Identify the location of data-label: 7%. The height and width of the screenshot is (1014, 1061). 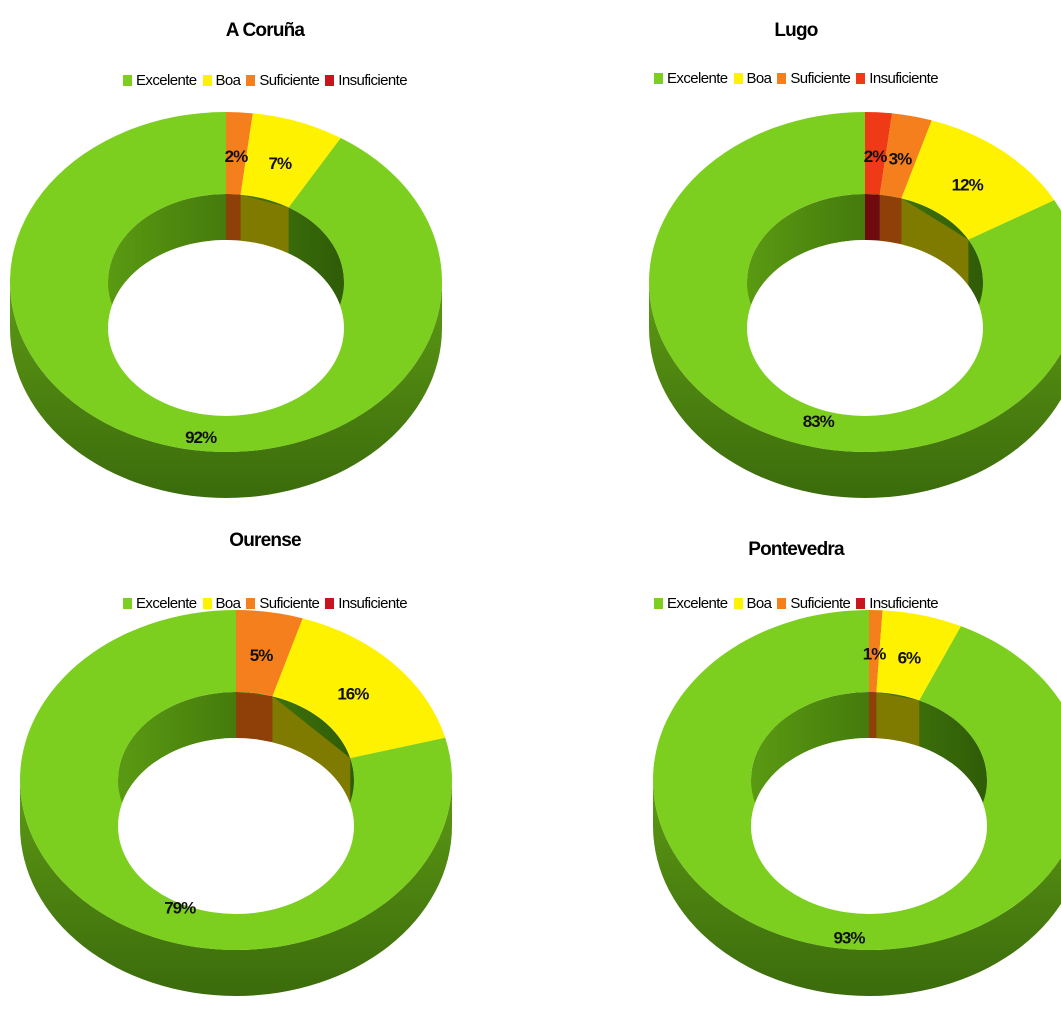
(280, 163).